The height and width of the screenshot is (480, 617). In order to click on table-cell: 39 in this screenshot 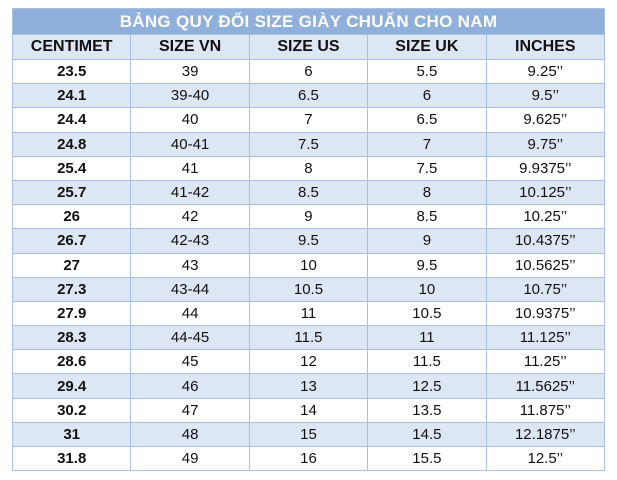, I will do `click(190, 71)`.